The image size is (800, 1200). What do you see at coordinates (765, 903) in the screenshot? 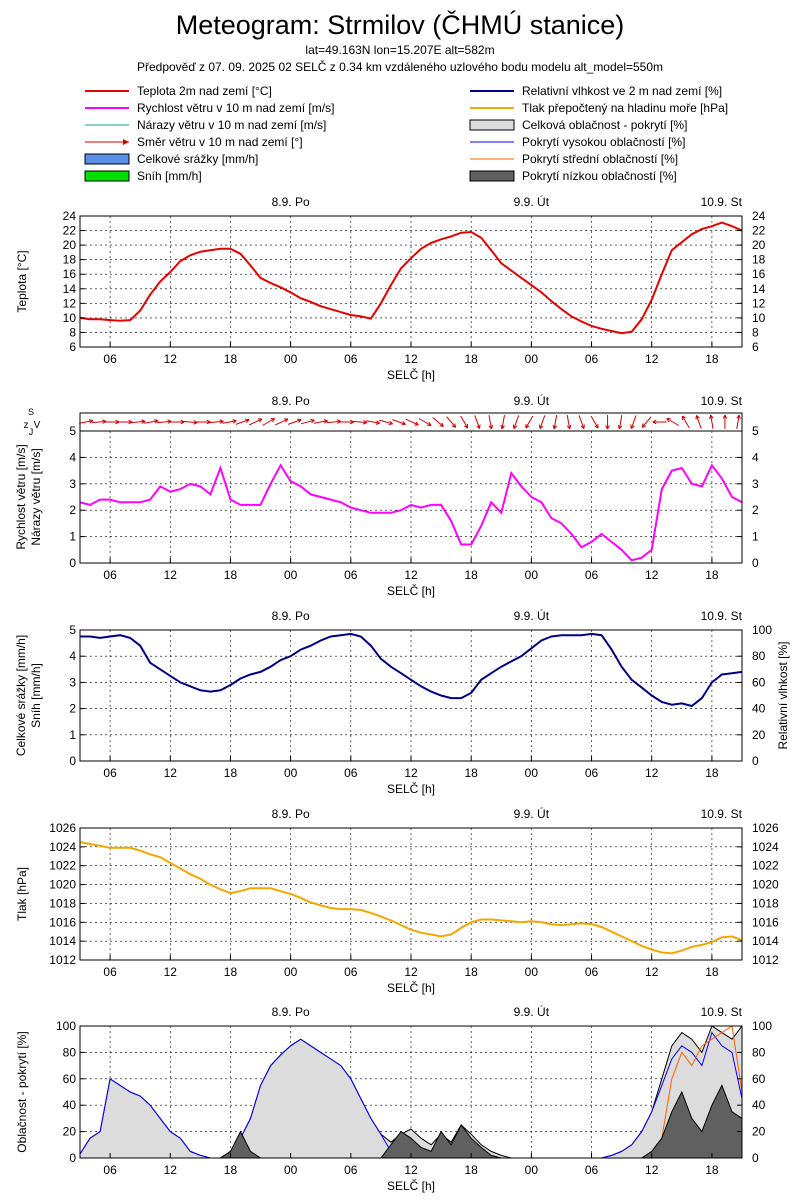
I see `y-tick-label-right: 1018` at bounding box center [765, 903].